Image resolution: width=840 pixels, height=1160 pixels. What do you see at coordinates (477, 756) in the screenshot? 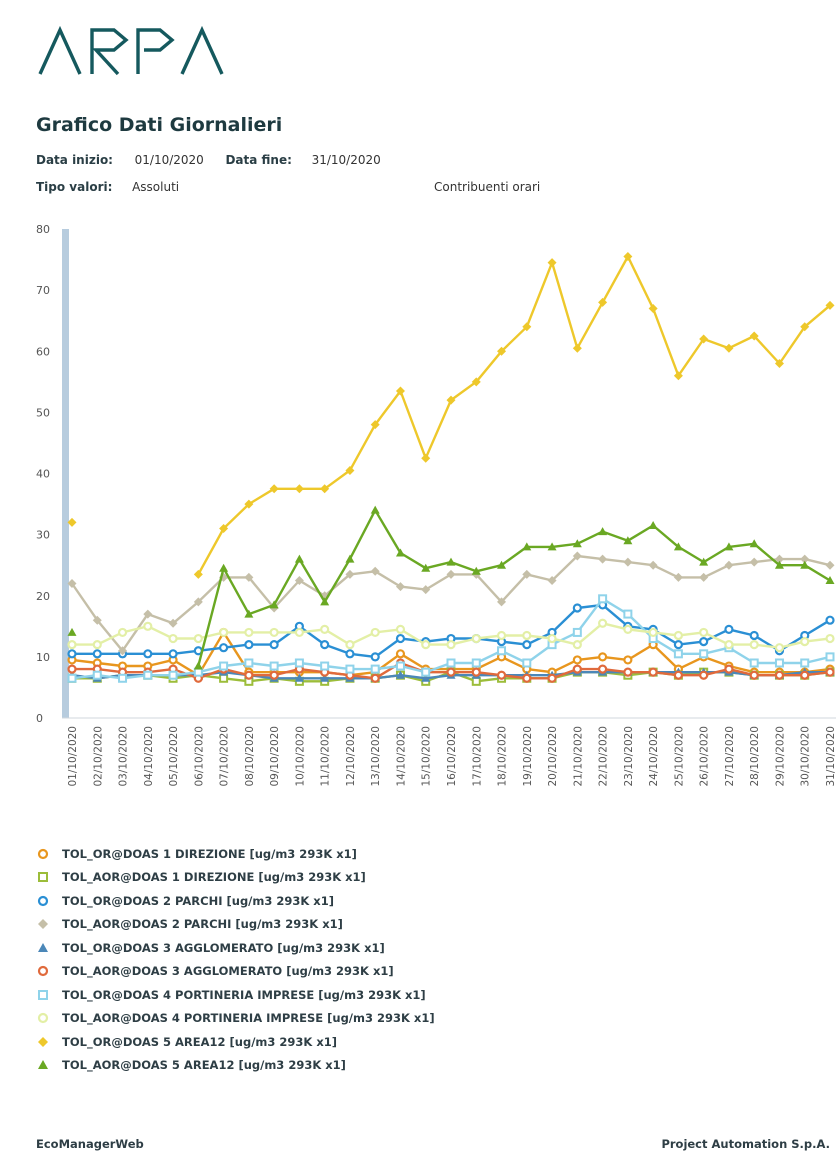
I see `x-tick-label: 17/10/2020` at bounding box center [477, 756].